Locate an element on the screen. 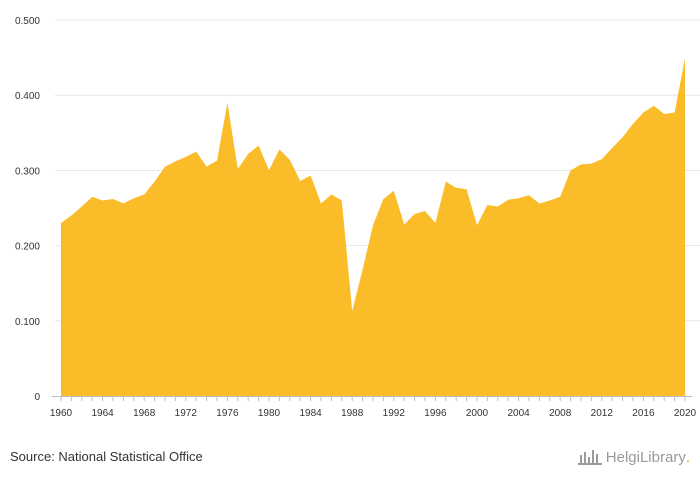  y-tick-label: 0.500 is located at coordinates (27, 21).